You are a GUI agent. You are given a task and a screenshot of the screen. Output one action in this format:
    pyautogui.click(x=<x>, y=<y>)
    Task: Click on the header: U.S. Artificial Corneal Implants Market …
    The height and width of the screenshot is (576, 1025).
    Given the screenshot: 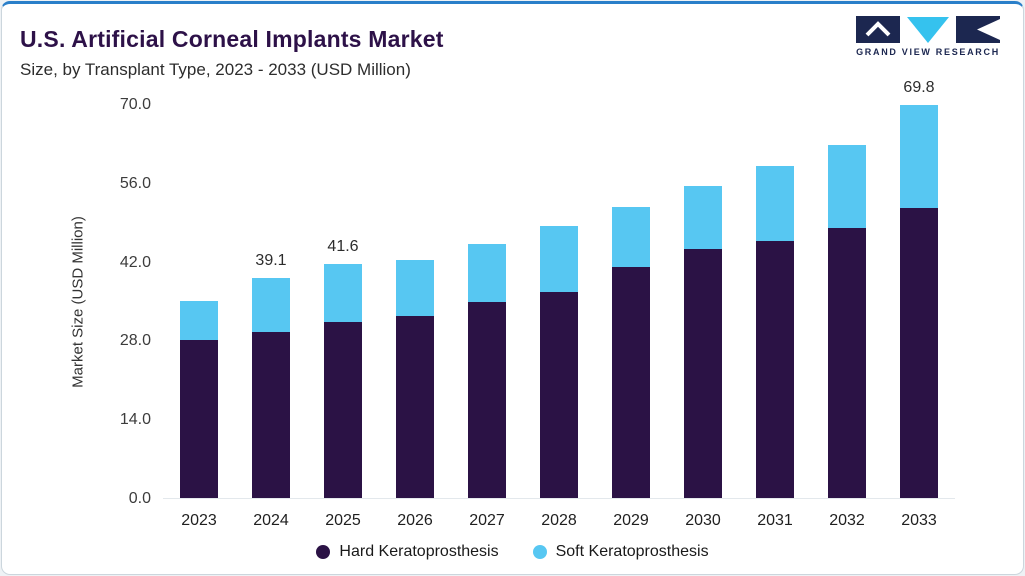 What is the action you would take?
    pyautogui.click(x=511, y=53)
    